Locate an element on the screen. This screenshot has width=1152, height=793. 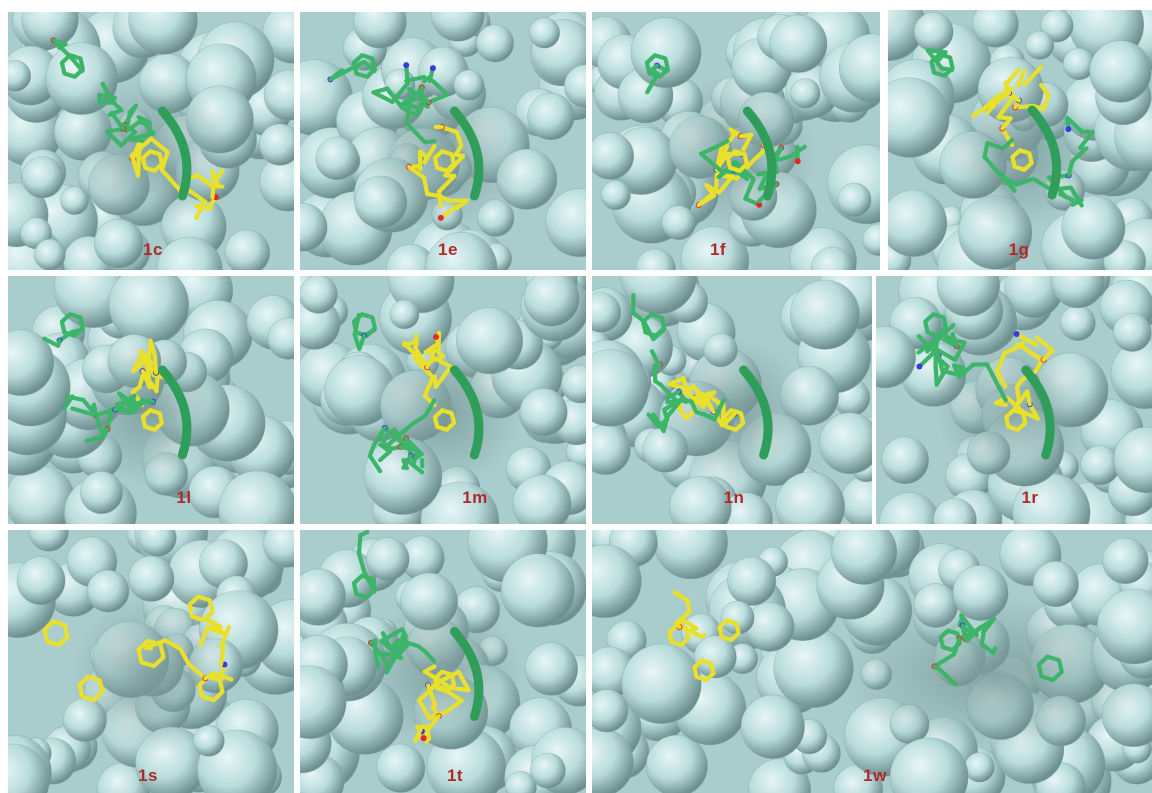
panel-1g: 1g is located at coordinates (1020, 140).